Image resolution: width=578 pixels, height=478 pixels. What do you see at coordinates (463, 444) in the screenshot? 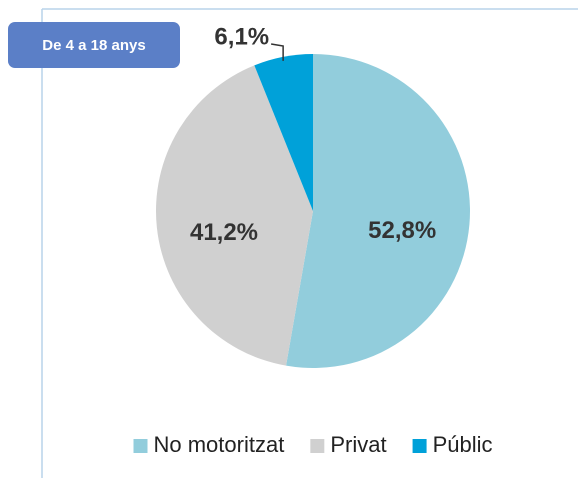
I see `legend-label: Públic` at bounding box center [463, 444].